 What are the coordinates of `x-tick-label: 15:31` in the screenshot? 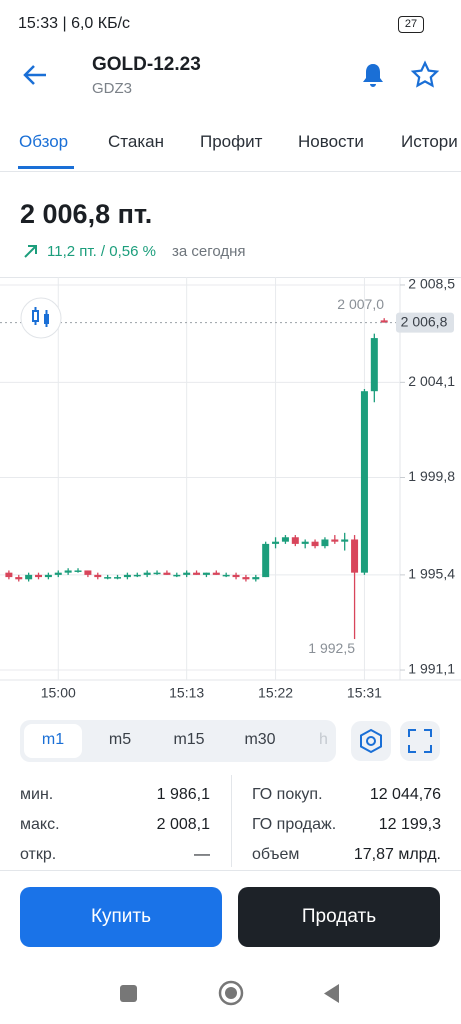 It's located at (364, 693).